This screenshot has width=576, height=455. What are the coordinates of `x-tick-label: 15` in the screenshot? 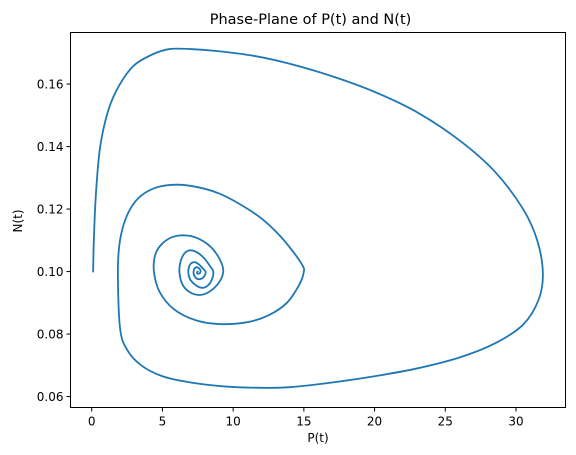 It's located at (303, 422).